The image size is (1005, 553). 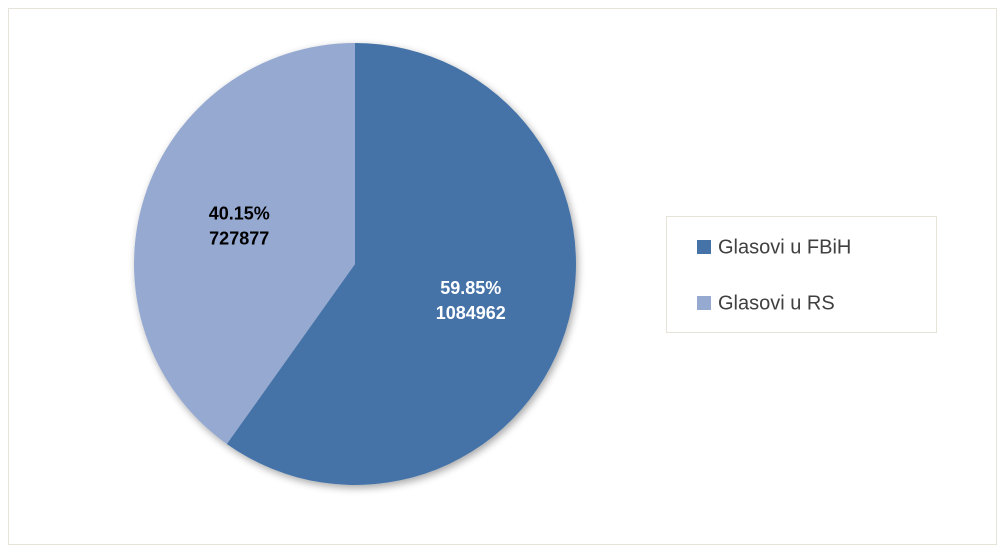 What do you see at coordinates (471, 313) in the screenshot?
I see `count-label: 1084962` at bounding box center [471, 313].